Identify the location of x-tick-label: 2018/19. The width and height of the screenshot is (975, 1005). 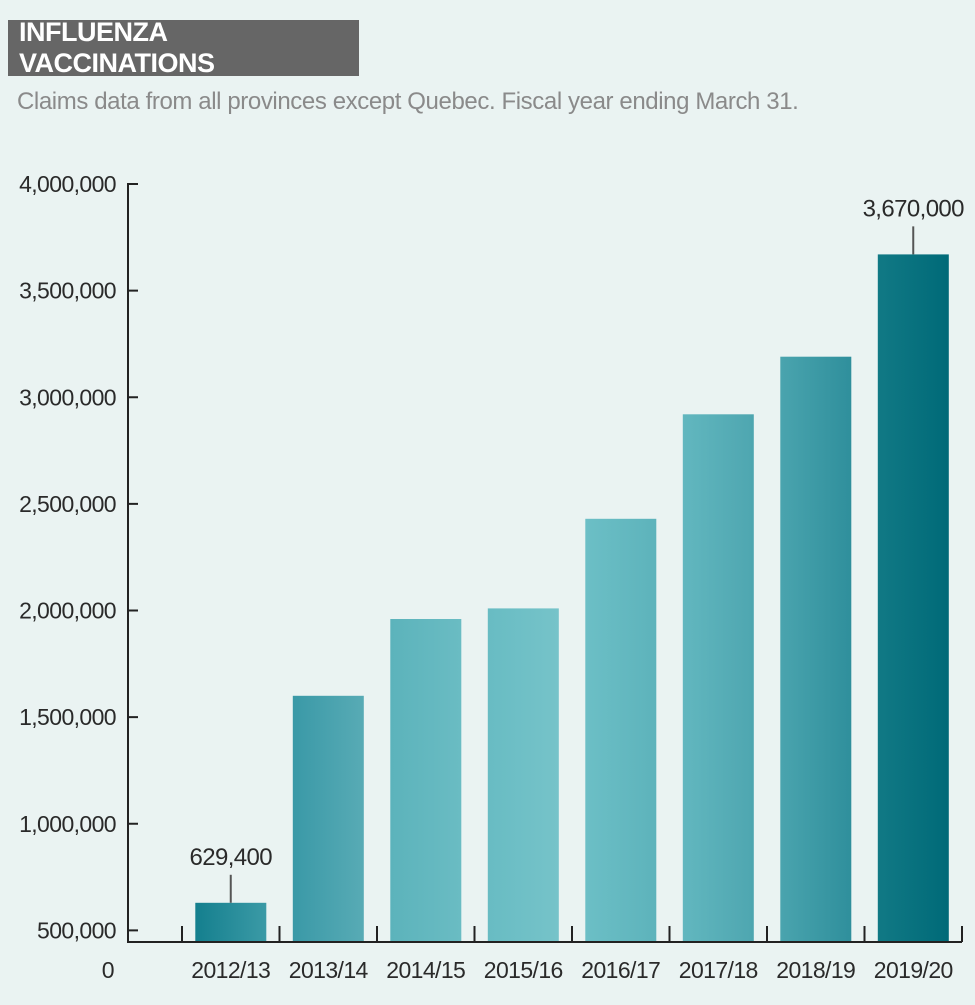
(815, 970).